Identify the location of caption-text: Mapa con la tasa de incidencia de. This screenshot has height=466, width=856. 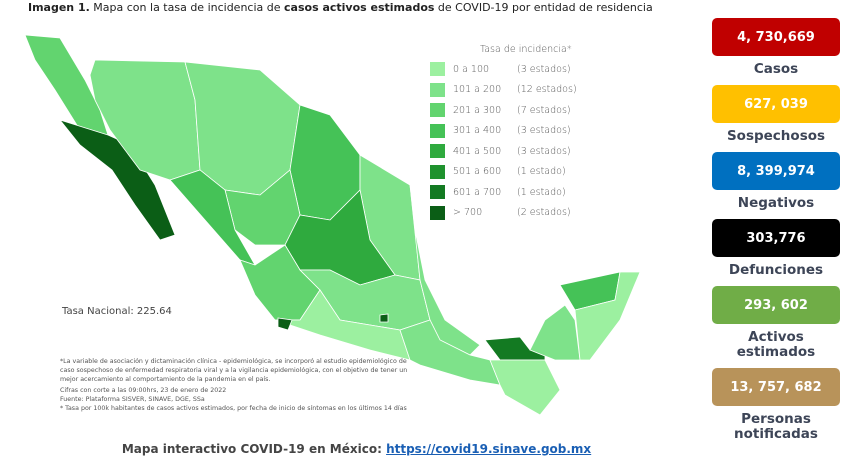
(187, 7).